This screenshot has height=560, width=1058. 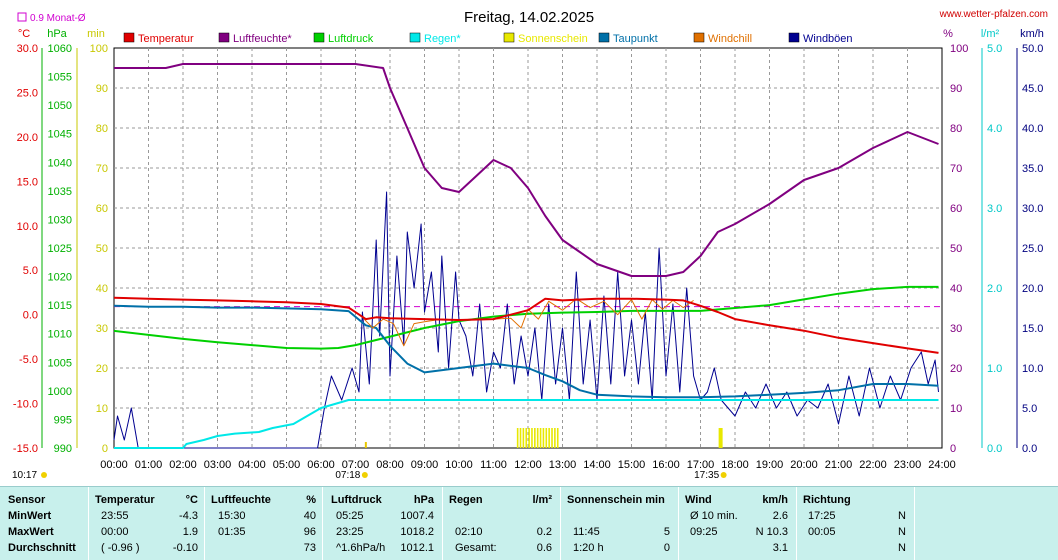 I want to click on temp-tick-label: -5.0, so click(x=28, y=360).